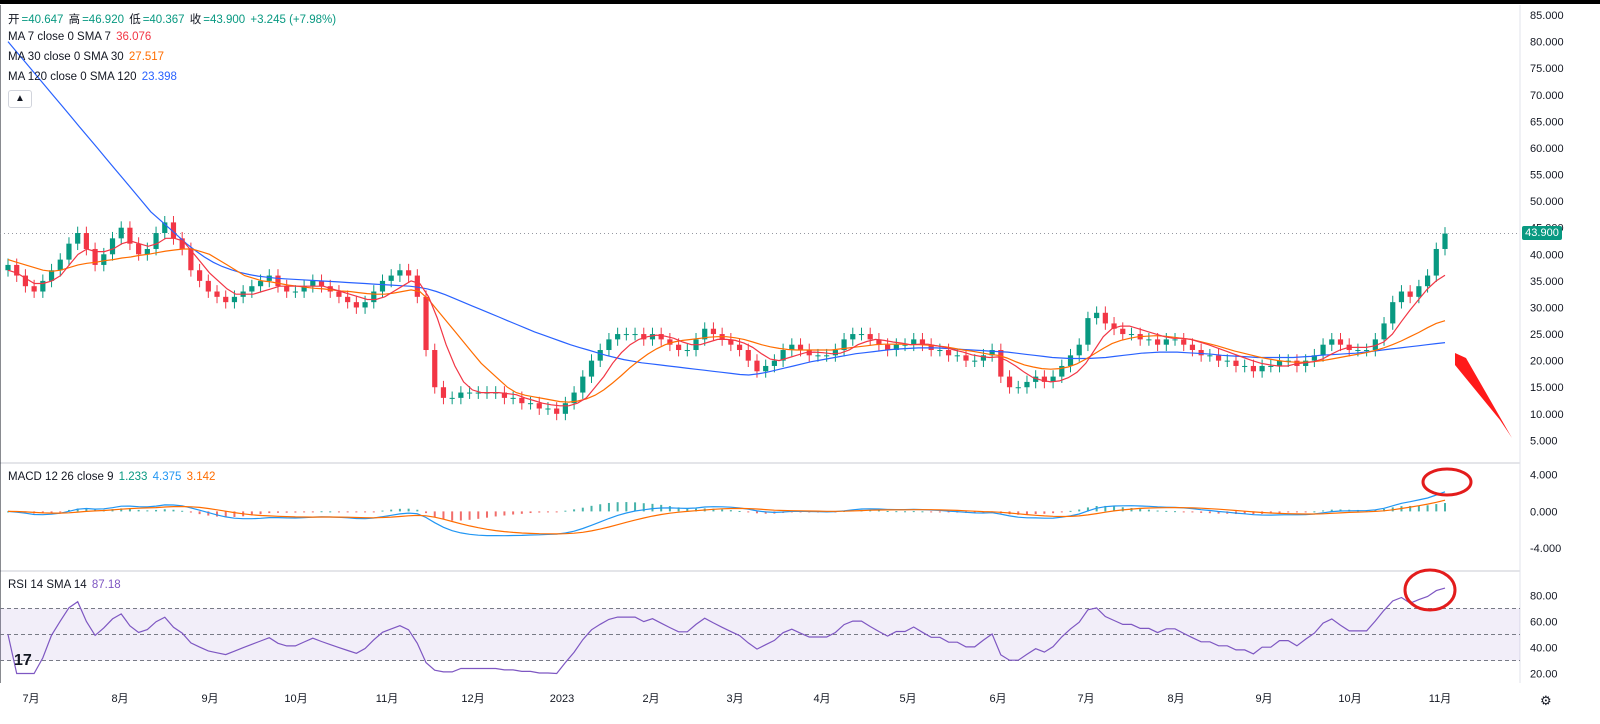  Describe the element at coordinates (47, 585) in the screenshot. I see `rsi-label: RSI 14 SMA 14` at that location.